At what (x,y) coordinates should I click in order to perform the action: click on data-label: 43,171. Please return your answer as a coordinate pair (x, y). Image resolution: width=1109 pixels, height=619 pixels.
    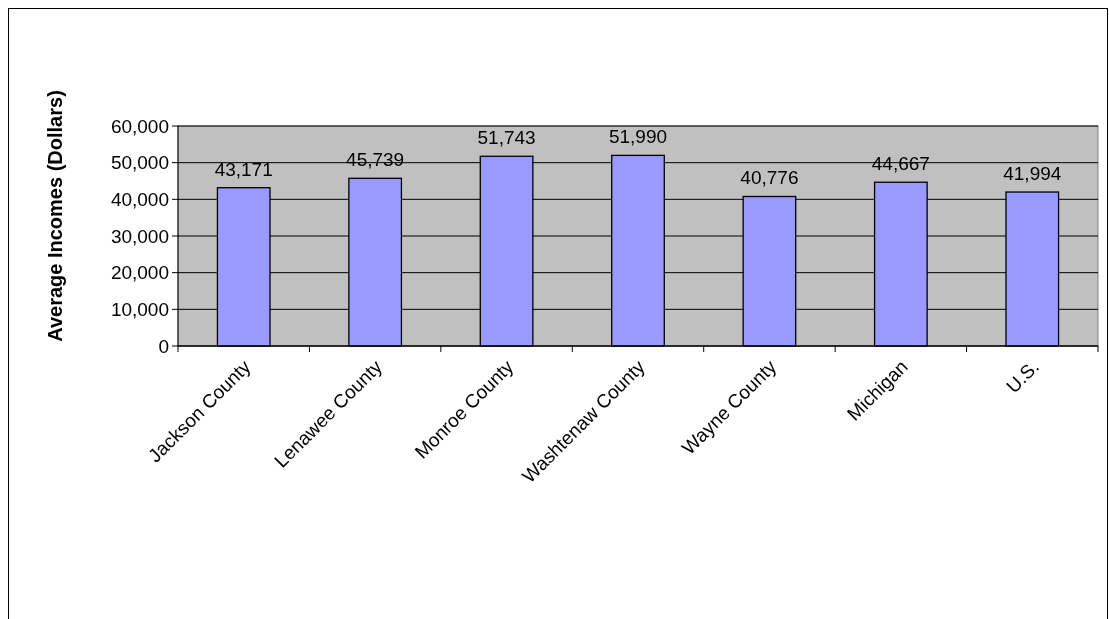
    Looking at the image, I should click on (243, 169).